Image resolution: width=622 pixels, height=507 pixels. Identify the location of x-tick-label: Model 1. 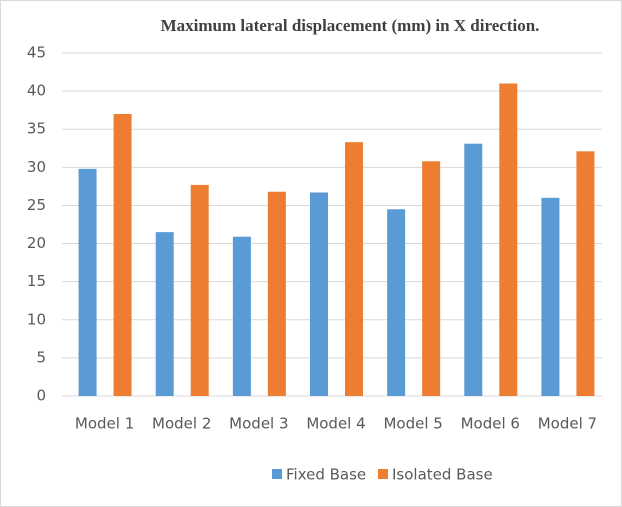
(104, 424).